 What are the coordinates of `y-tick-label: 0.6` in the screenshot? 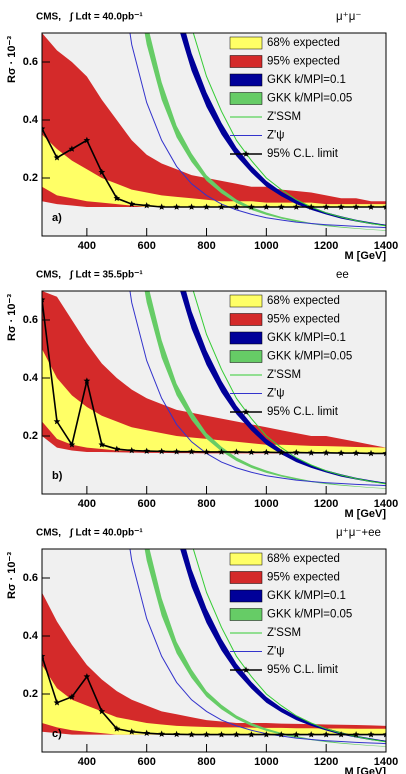 It's located at (30, 578).